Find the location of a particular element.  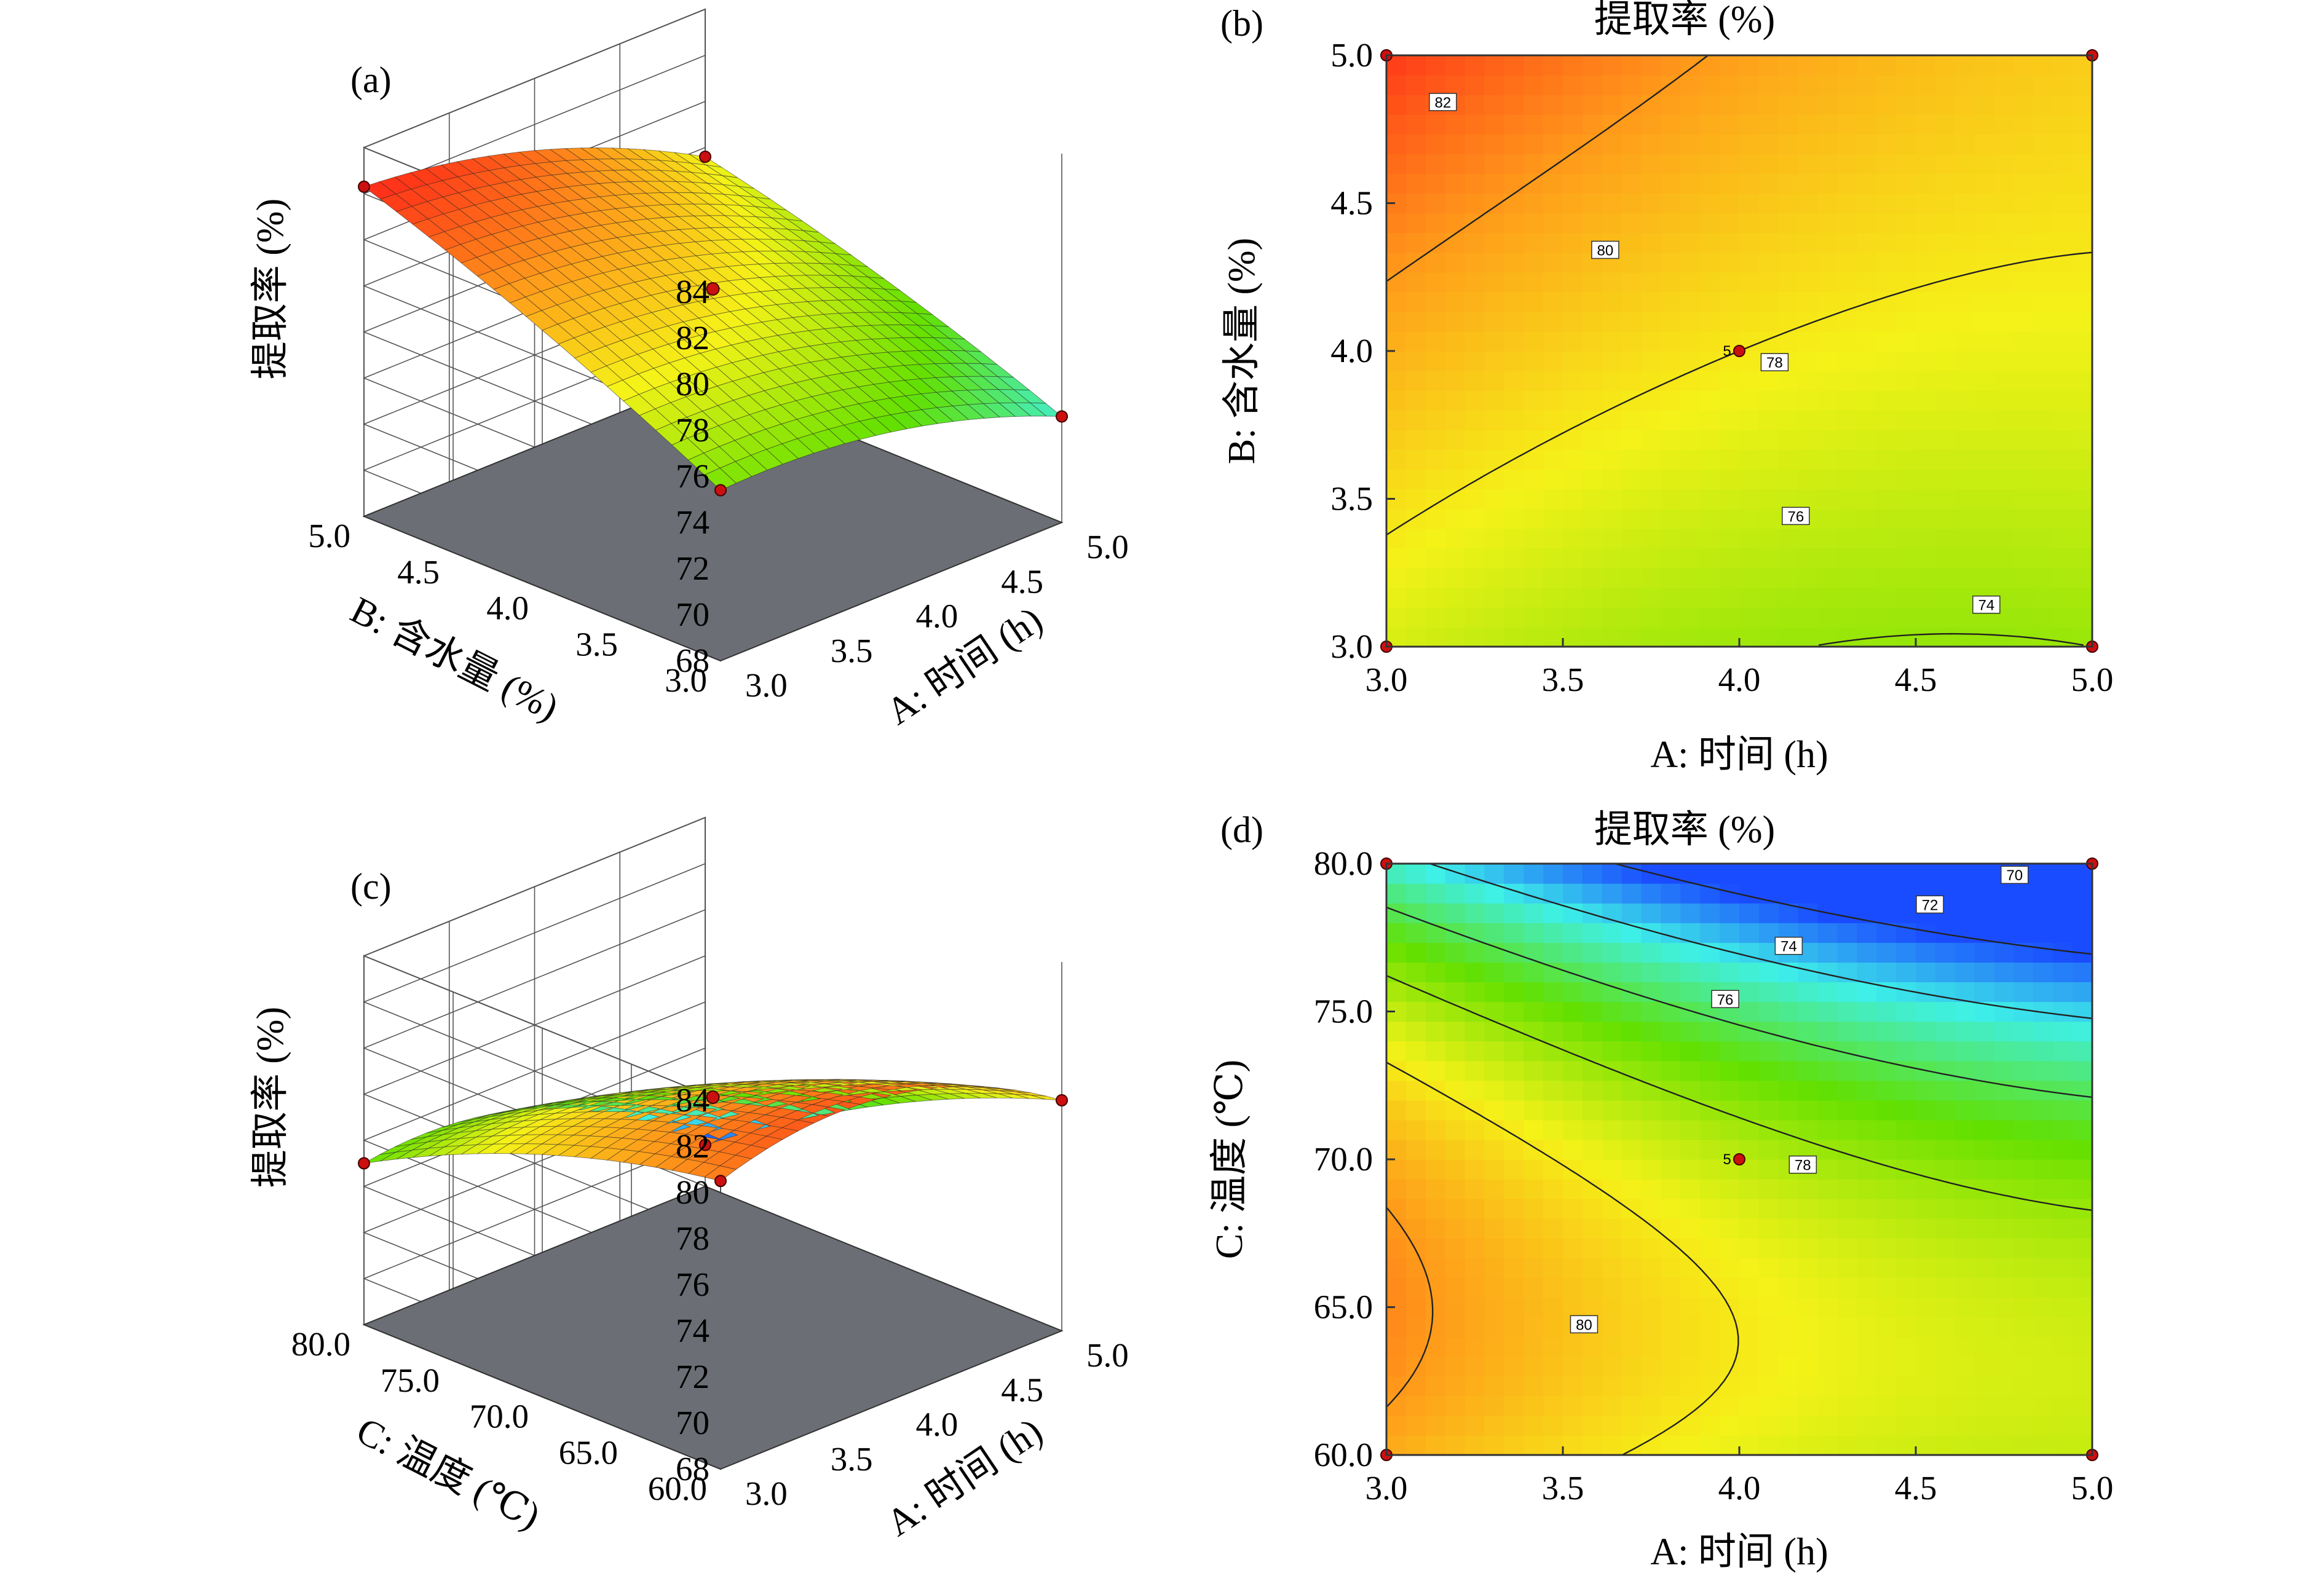

panel-a-surface is located at coordinates (713, 319).